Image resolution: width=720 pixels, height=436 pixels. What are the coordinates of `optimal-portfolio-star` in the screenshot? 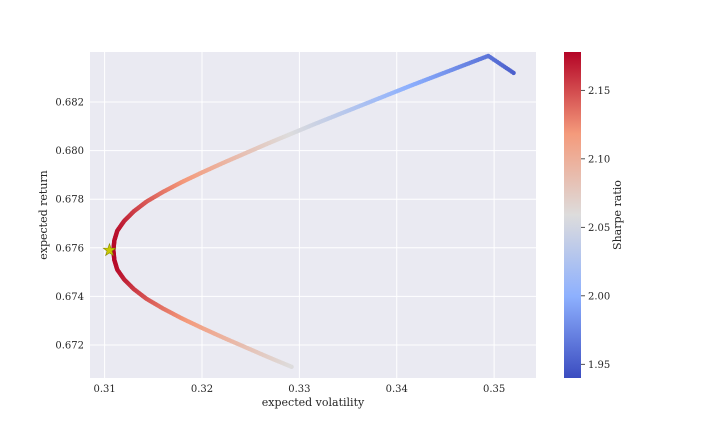 It's located at (109, 249).